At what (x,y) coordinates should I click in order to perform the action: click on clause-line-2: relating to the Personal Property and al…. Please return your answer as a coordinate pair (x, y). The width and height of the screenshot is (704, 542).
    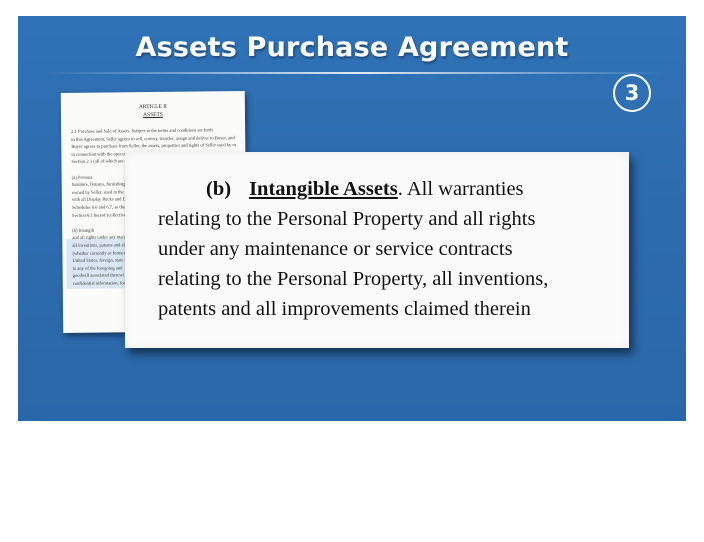
    Looking at the image, I should click on (347, 219).